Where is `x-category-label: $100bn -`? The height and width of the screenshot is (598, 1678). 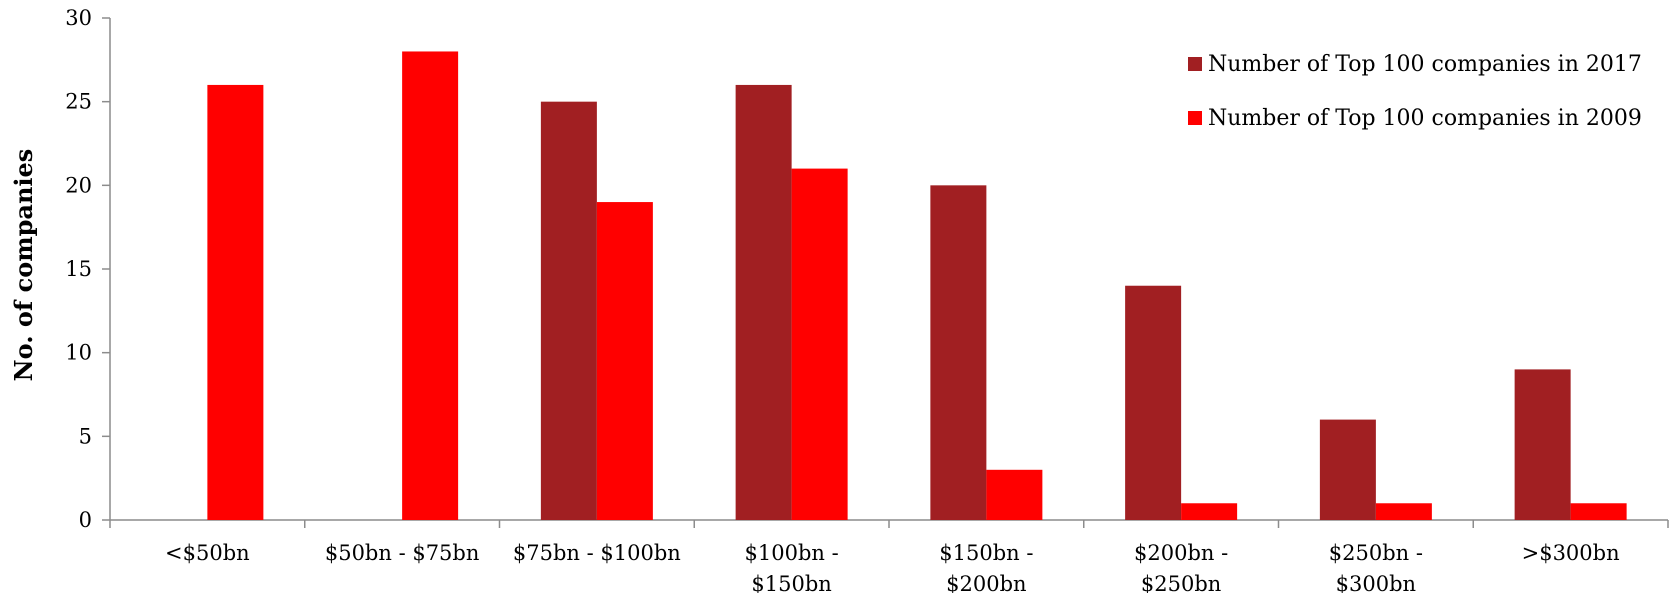 x-category-label: $100bn - is located at coordinates (792, 553).